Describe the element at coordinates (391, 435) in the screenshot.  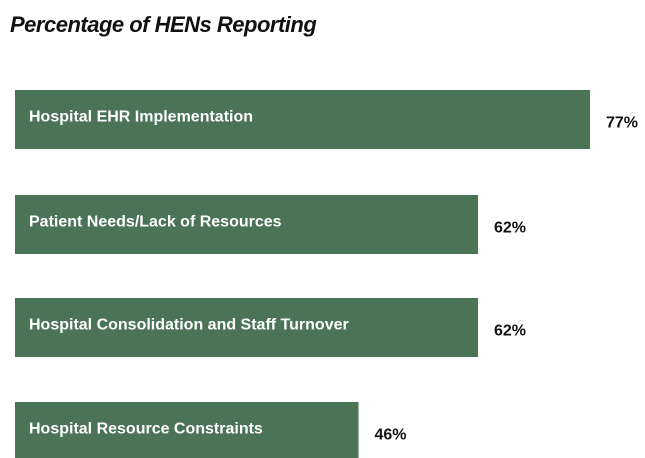
I see `value-label: 46%` at that location.